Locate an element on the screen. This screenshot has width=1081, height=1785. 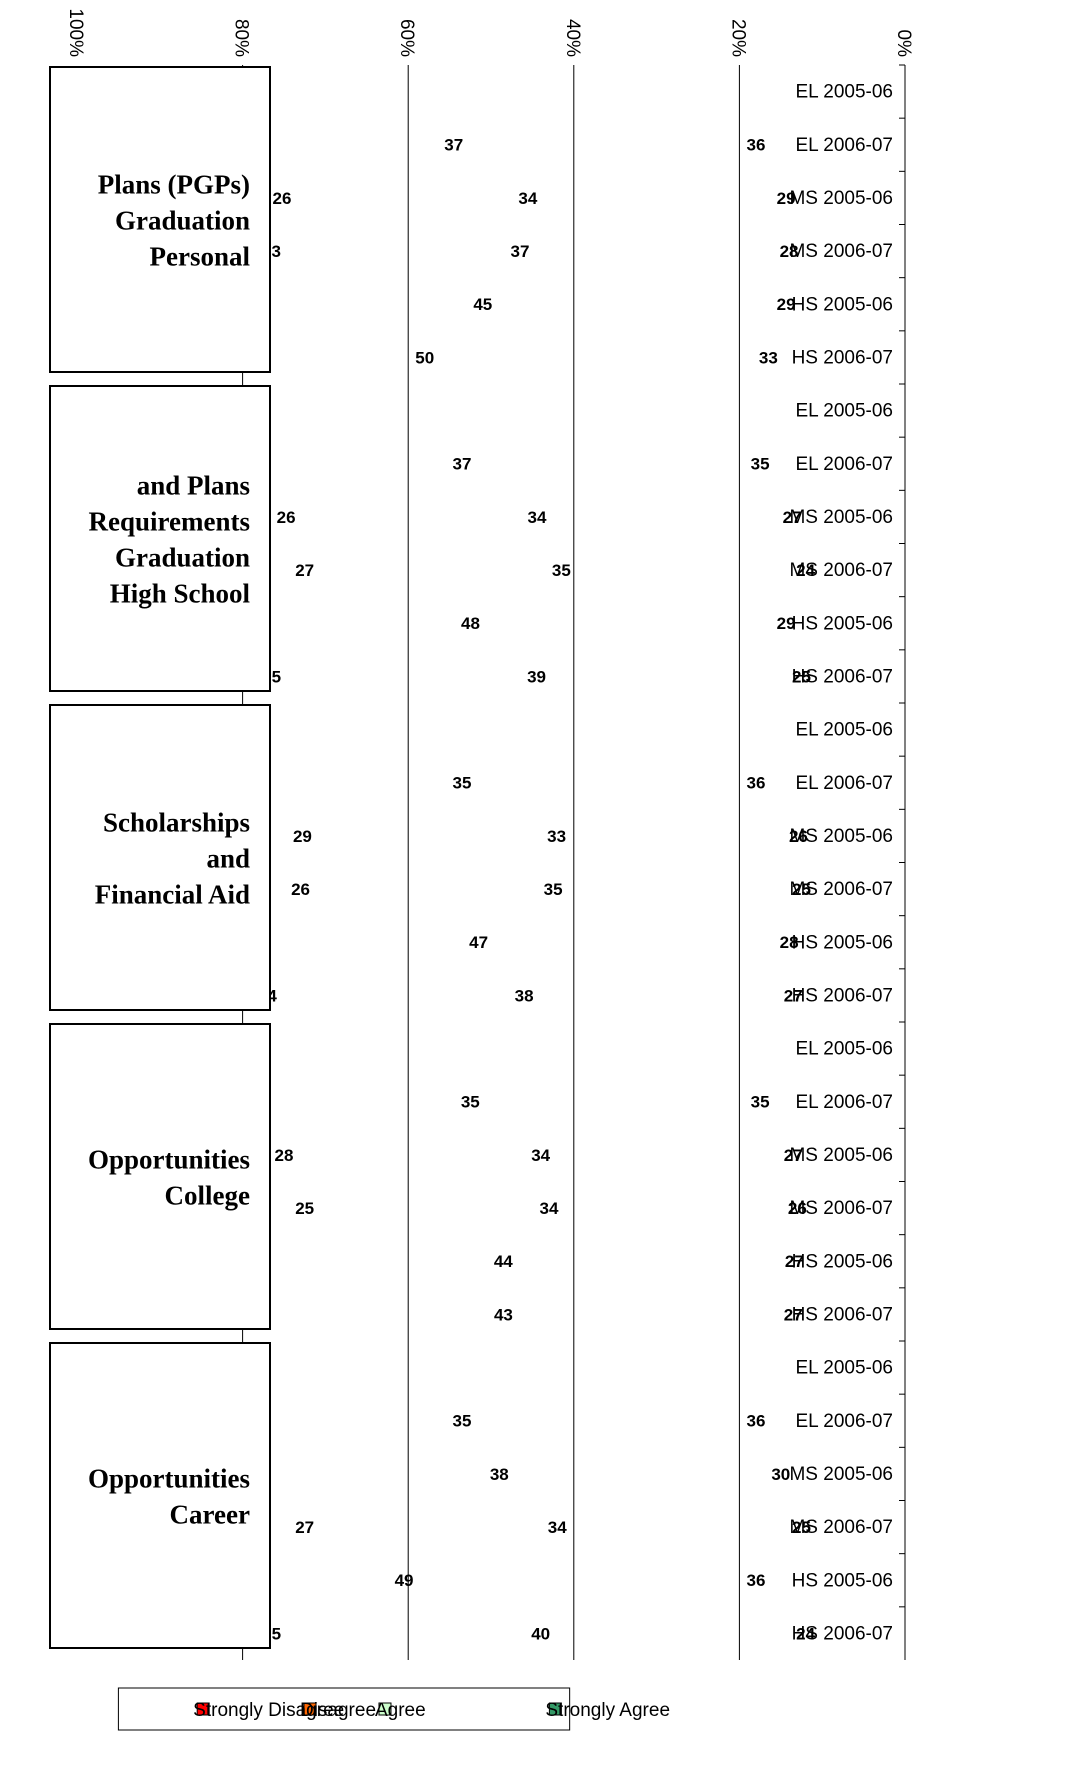
axes is located at coordinates (902, 862).